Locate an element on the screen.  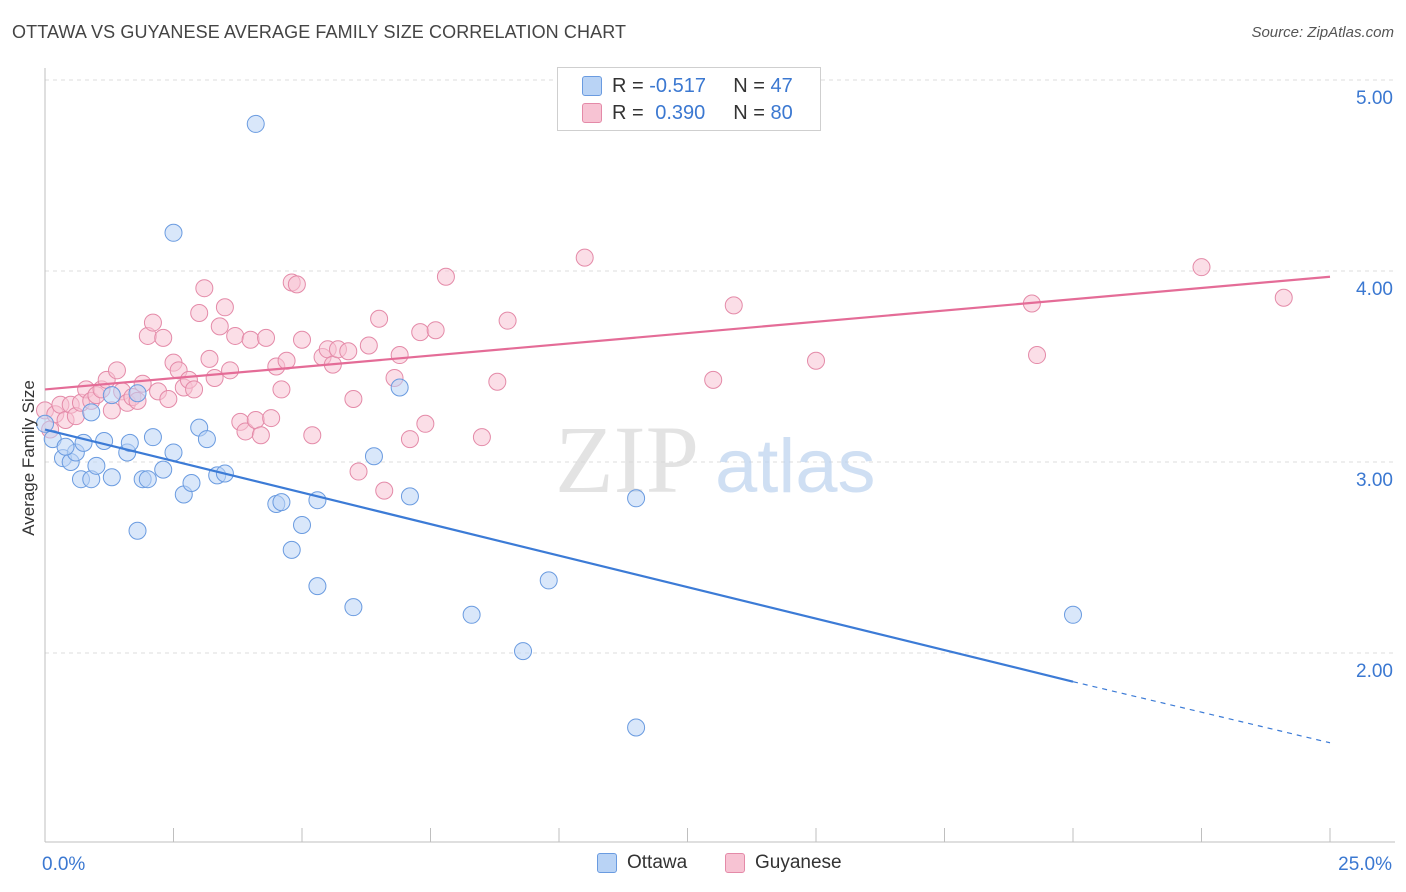
legend-r-value: 0.390 is located at coordinates (680, 112).